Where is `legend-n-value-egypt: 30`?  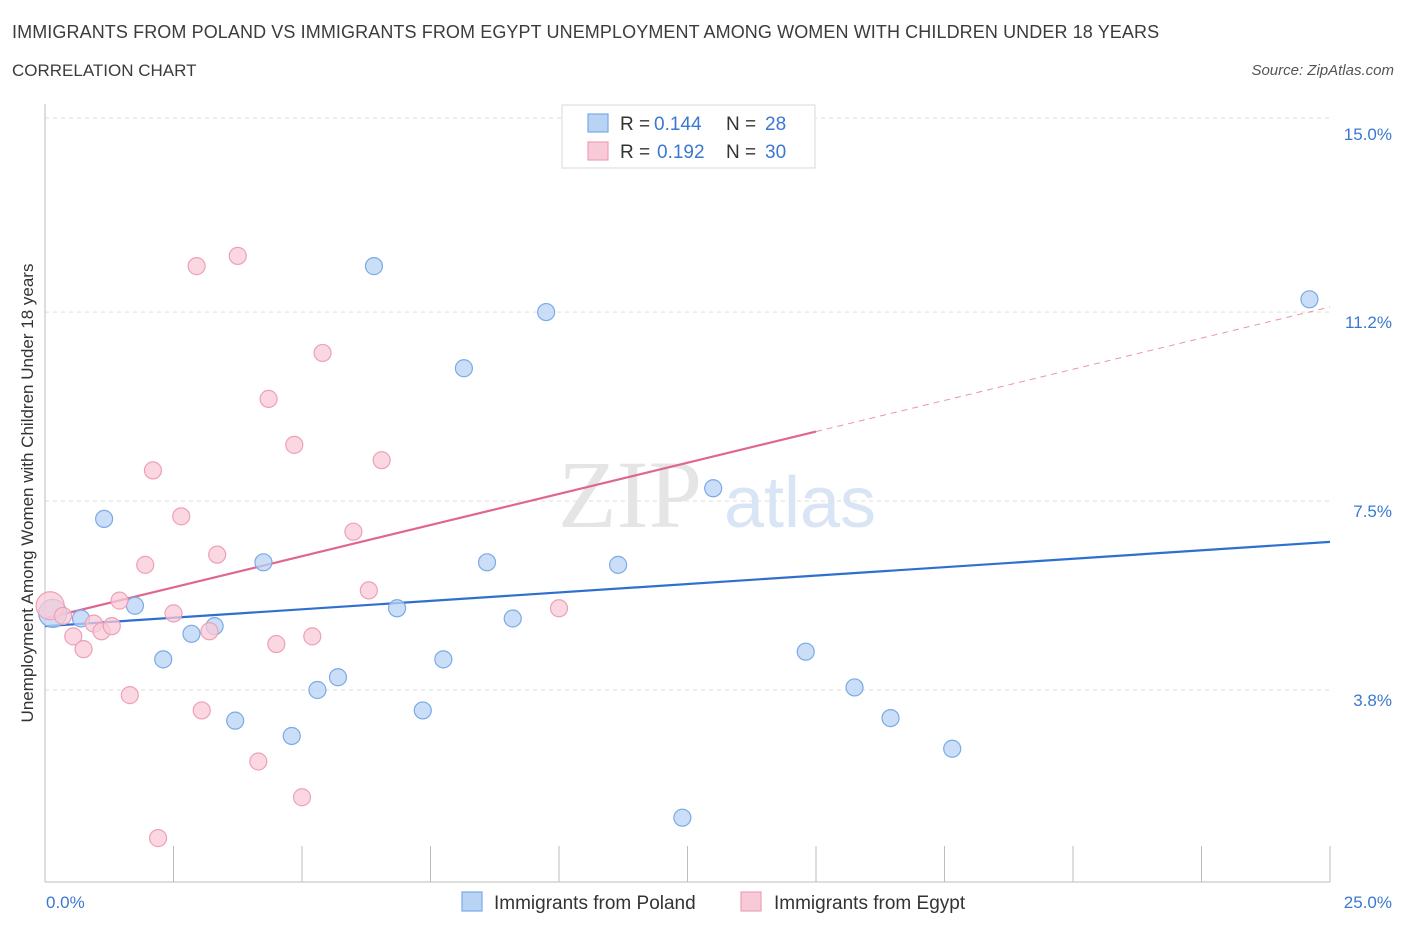 legend-n-value-egypt: 30 is located at coordinates (775, 152).